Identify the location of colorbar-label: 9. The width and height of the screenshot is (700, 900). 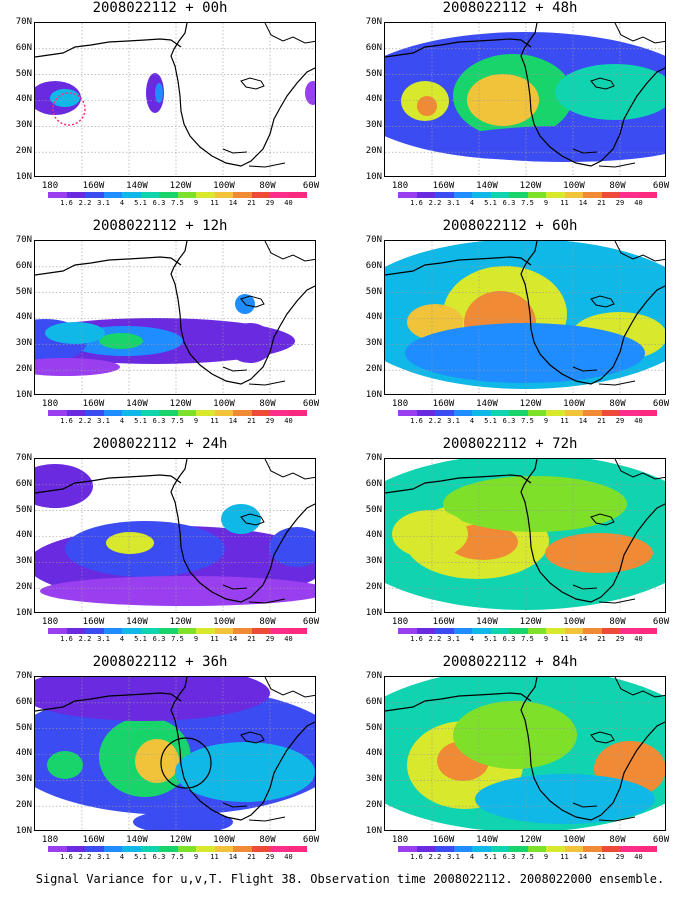
(196, 639).